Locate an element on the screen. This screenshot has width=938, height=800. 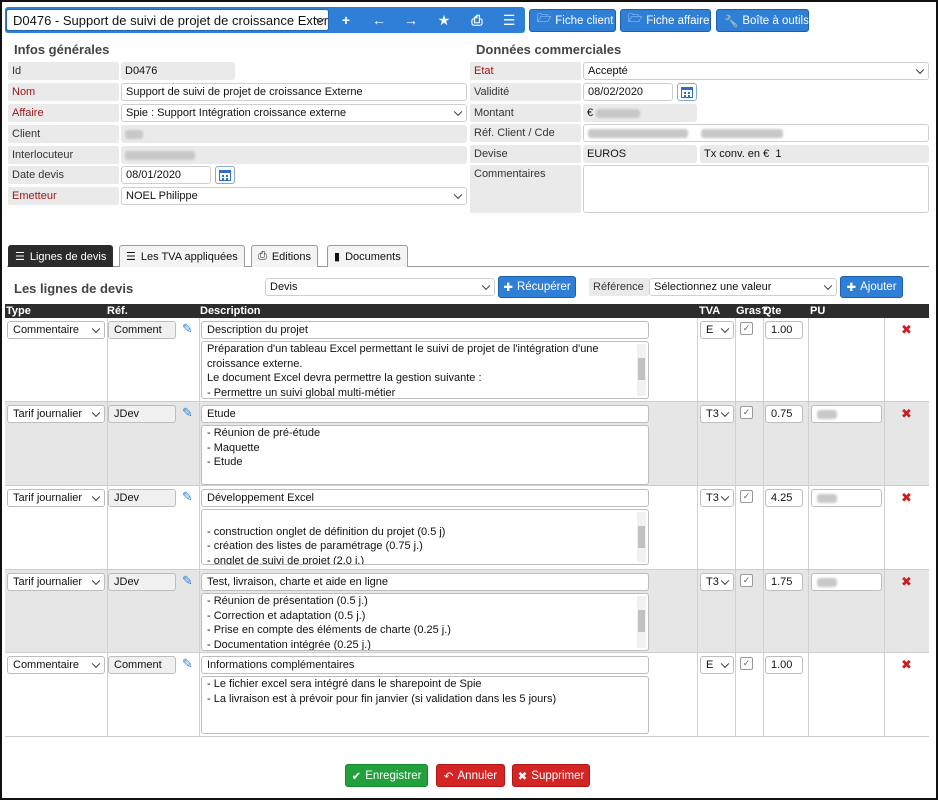
arrow-right-icon: → is located at coordinates (411, 20).